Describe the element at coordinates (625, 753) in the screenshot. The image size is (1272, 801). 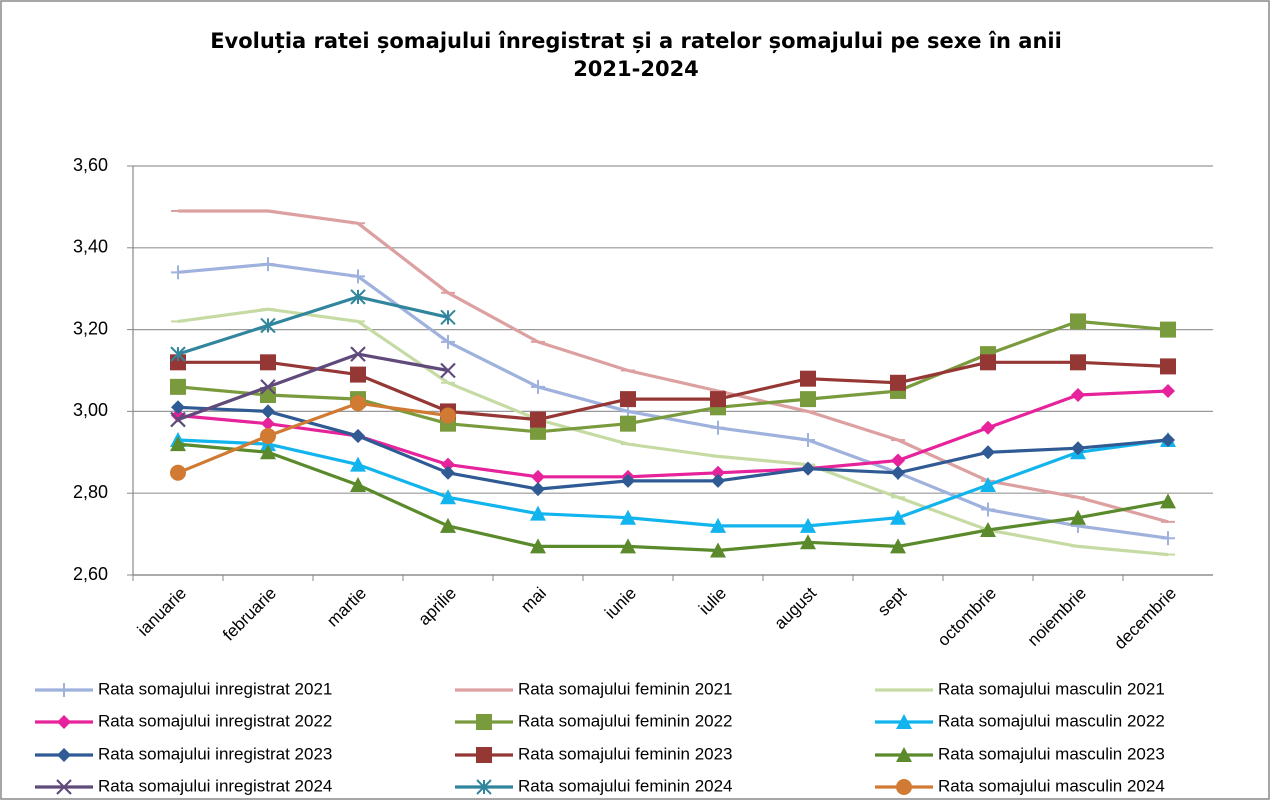
I see `legend-label: Rata somajului feminin 2023` at that location.